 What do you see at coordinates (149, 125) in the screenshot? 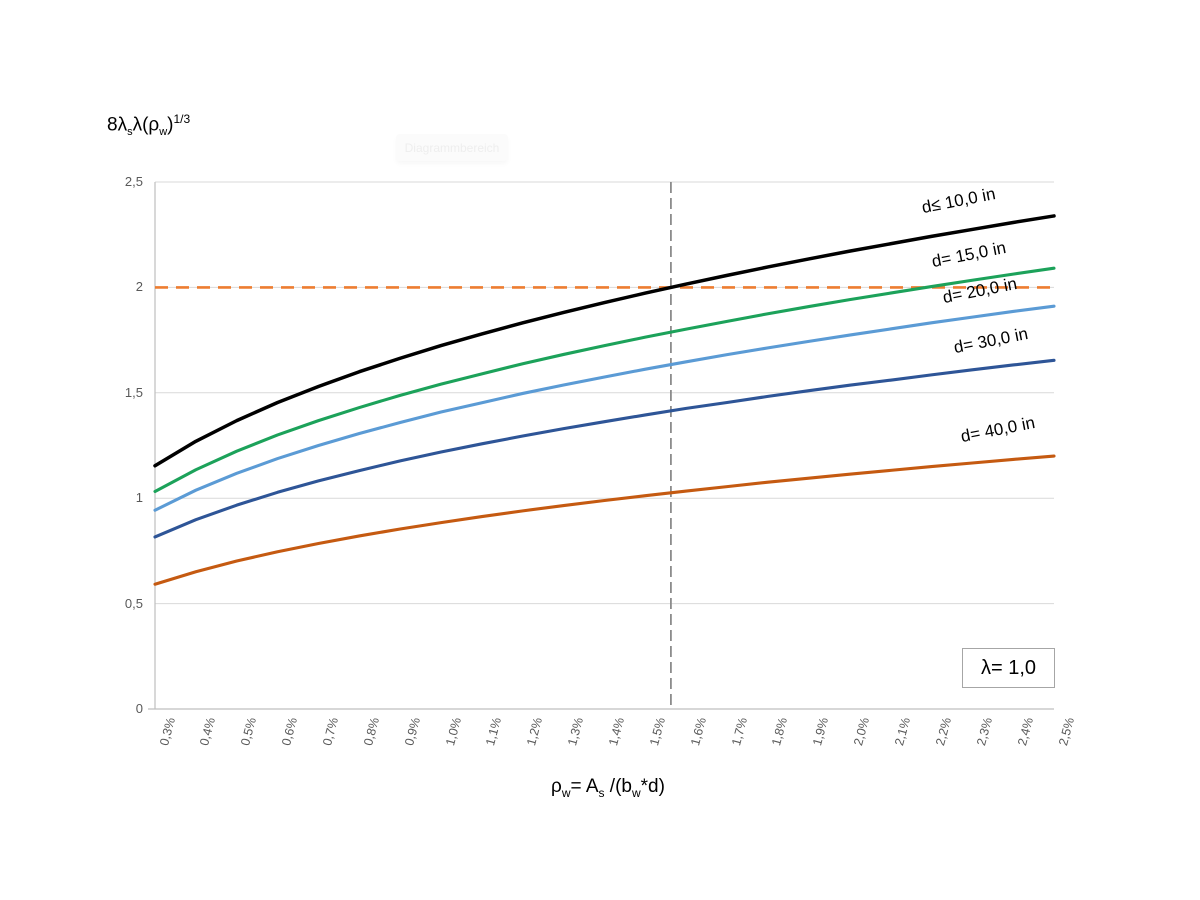
I see `y-axis-title: 8λsλ(ρw)1/3` at bounding box center [149, 125].